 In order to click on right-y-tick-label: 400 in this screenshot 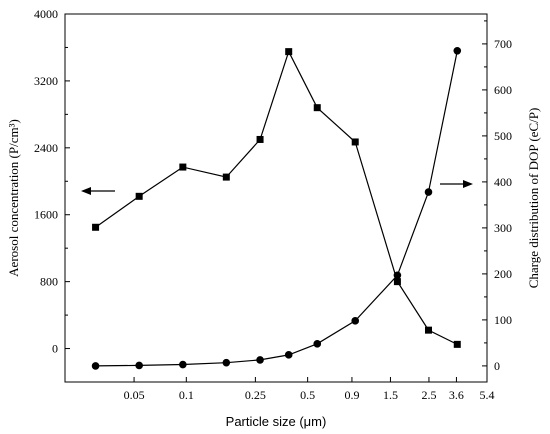, I will do `click(503, 182)`.